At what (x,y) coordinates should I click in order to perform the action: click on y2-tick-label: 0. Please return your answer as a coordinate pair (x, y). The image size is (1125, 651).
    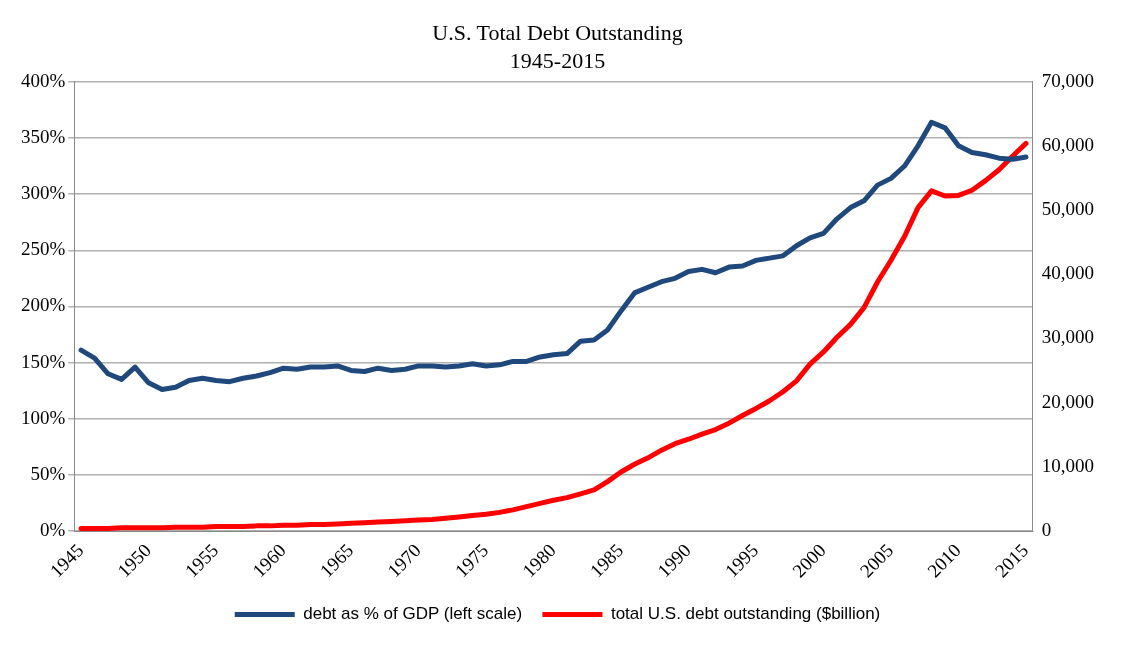
    Looking at the image, I should click on (1046, 529).